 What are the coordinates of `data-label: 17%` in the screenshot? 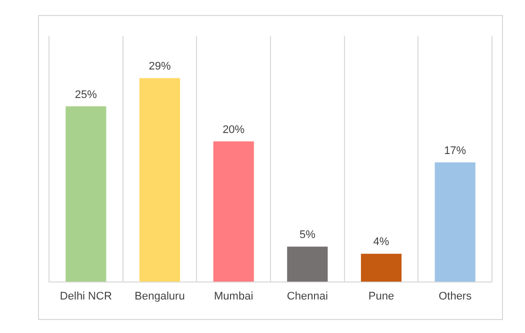 It's located at (455, 150).